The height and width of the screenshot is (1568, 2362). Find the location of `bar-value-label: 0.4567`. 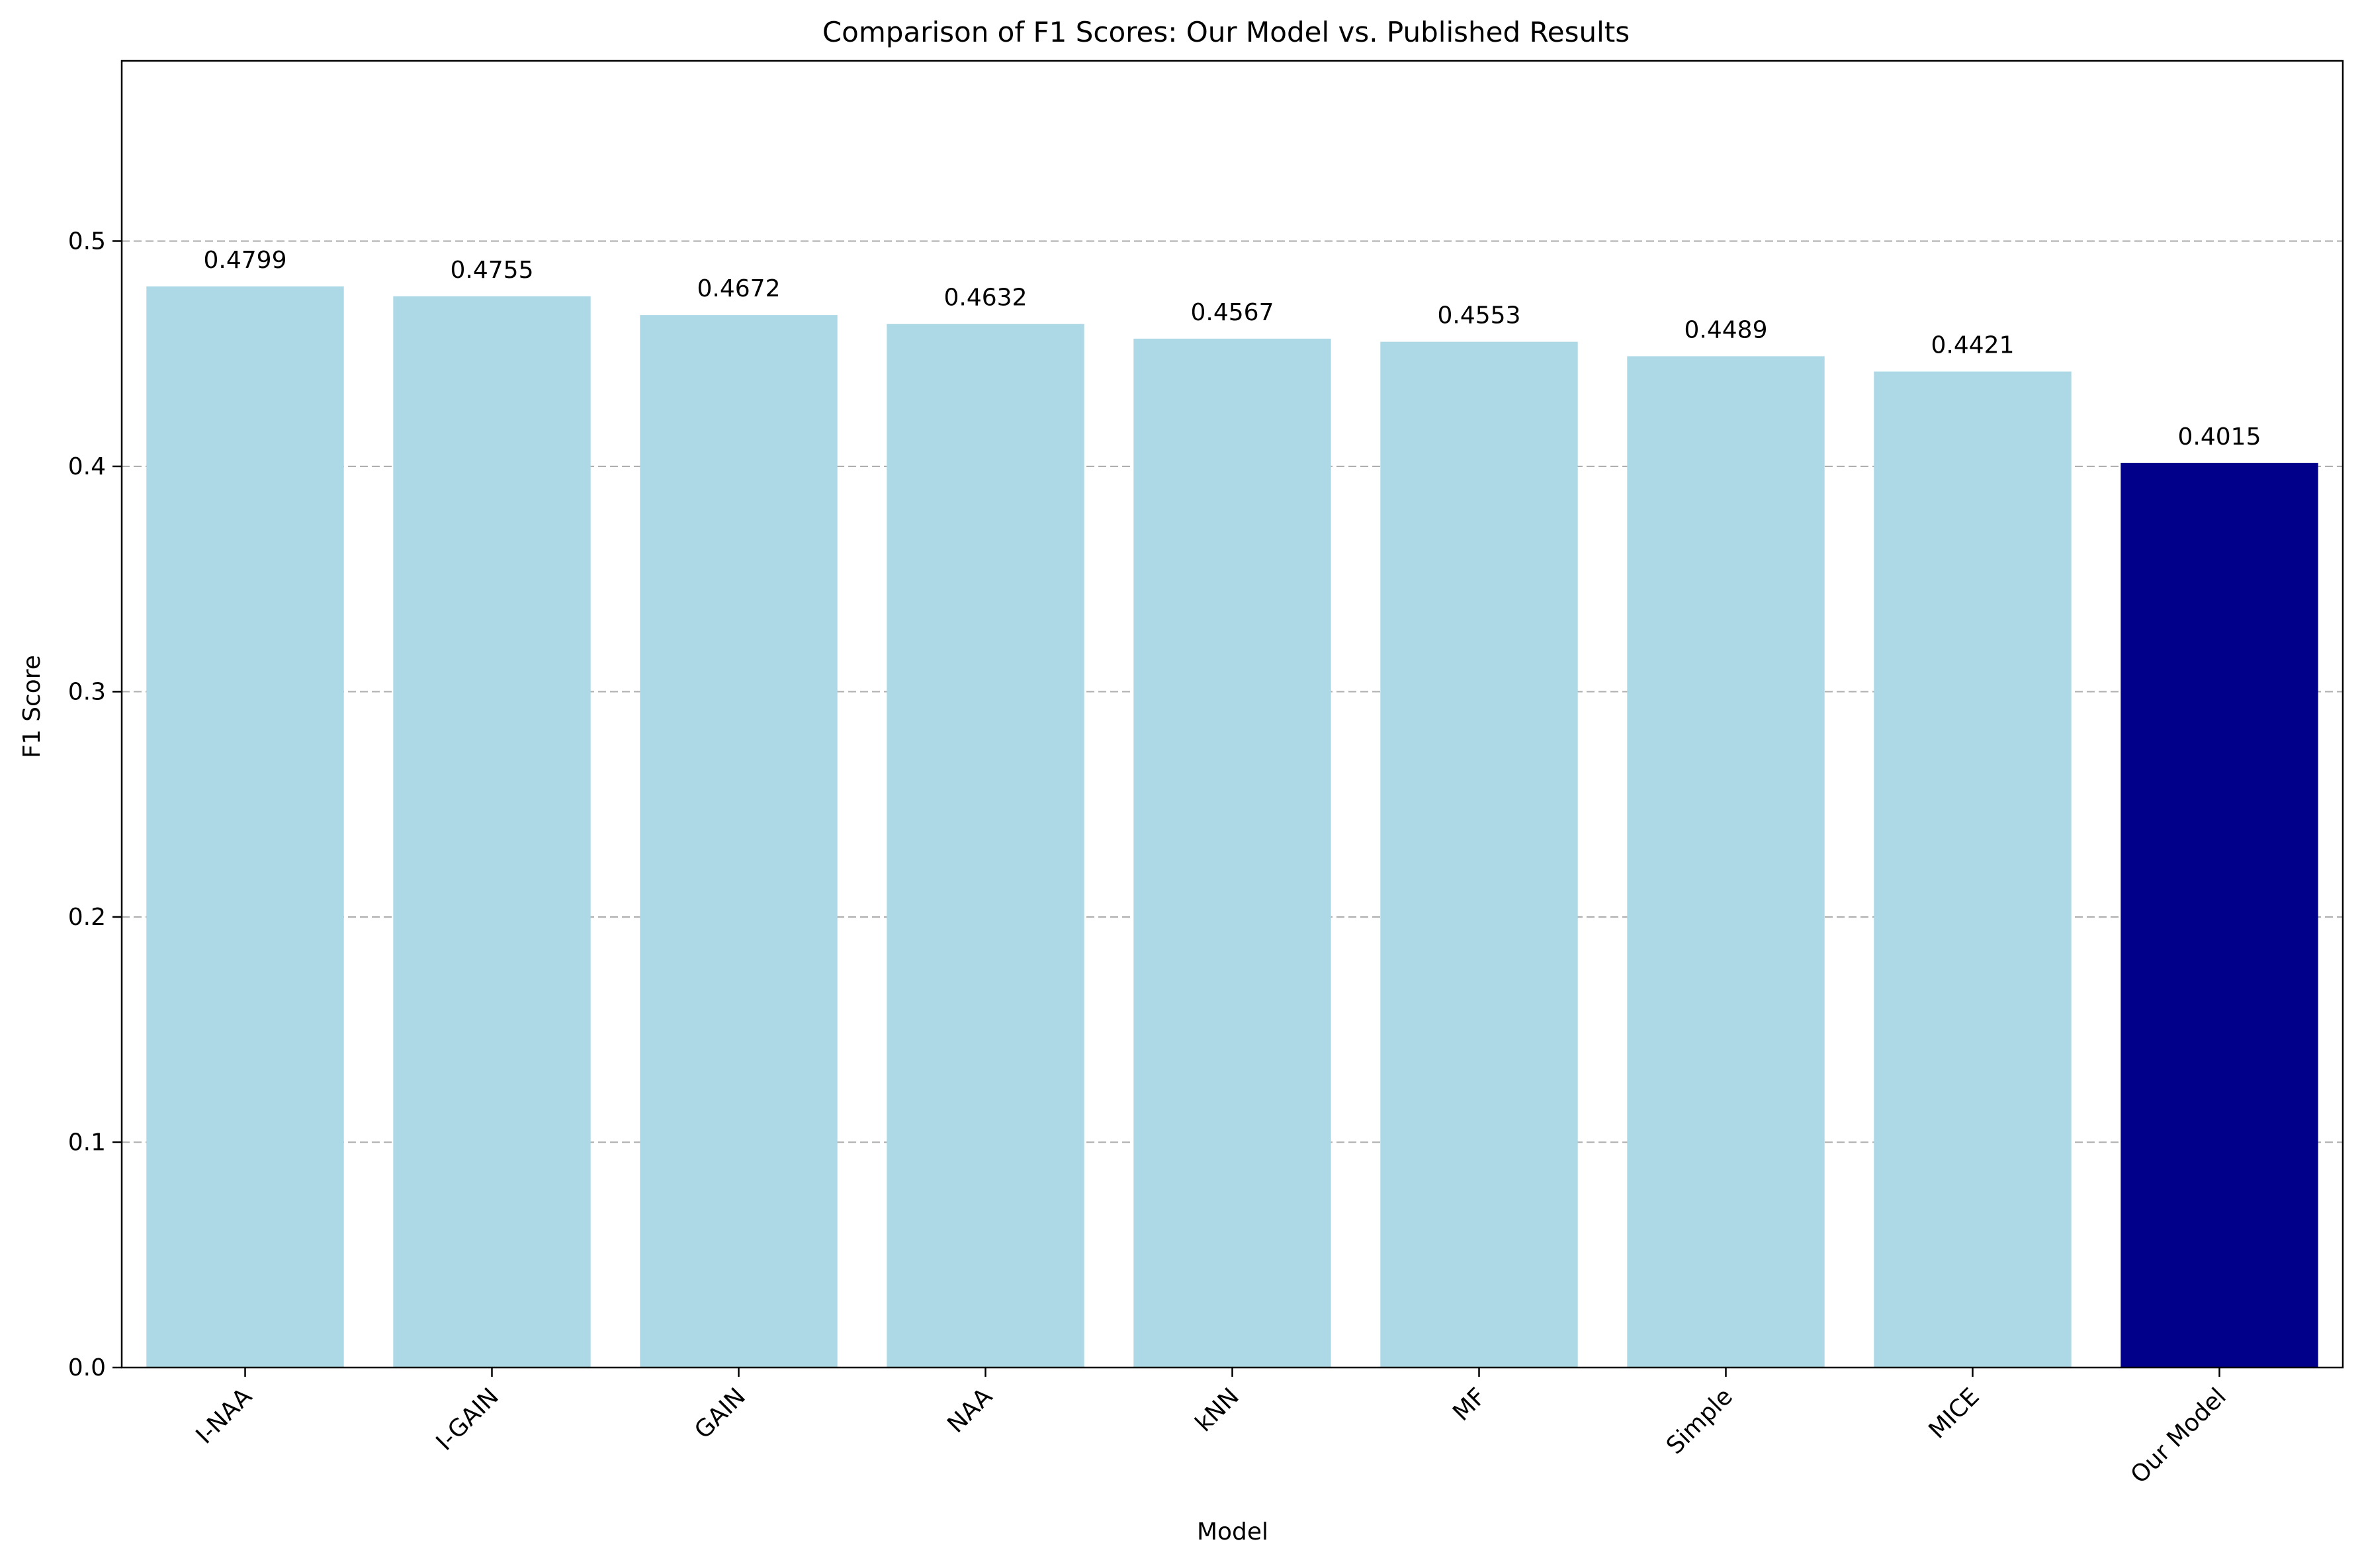

bar-value-label: 0.4567 is located at coordinates (1232, 313).